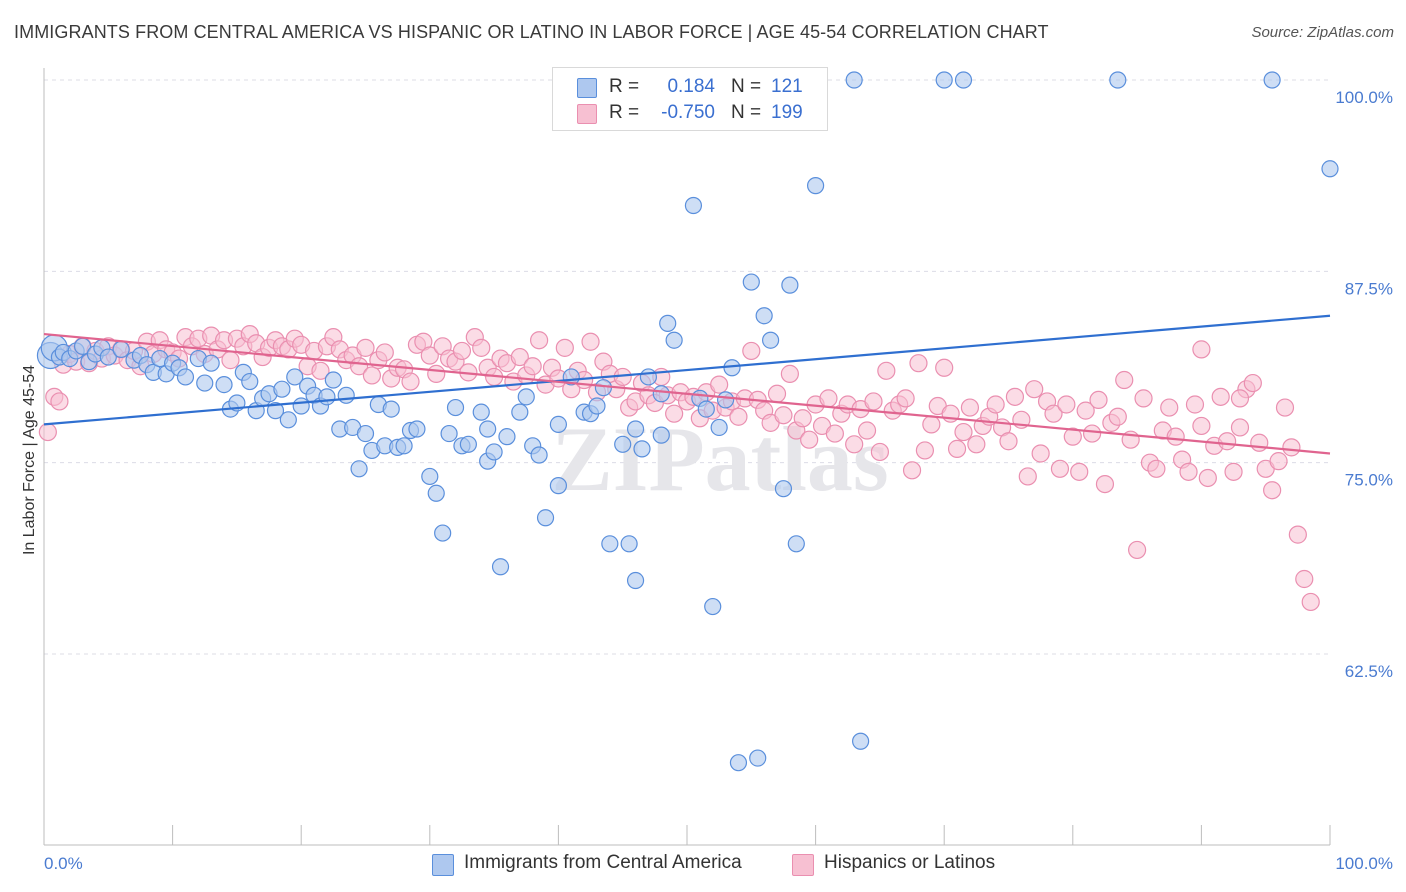  I want to click on y-tick-label: 100.0%, so click(1364, 97).